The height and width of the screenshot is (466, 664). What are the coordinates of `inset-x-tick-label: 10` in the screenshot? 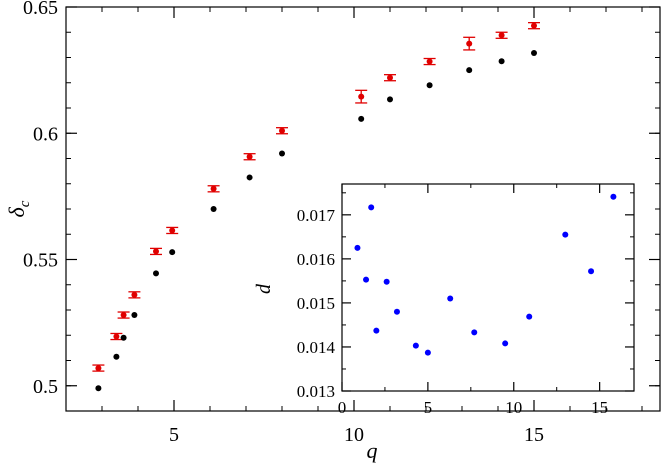 It's located at (513, 407).